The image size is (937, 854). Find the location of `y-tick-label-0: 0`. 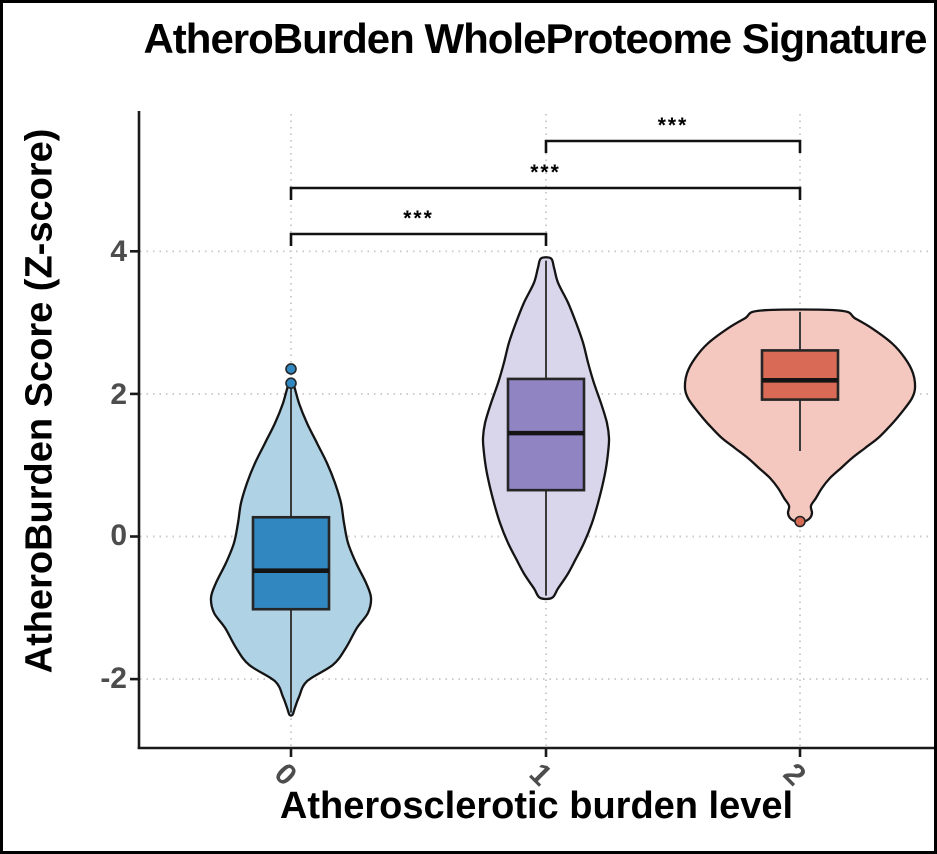

y-tick-label-0: 0 is located at coordinates (118, 535).